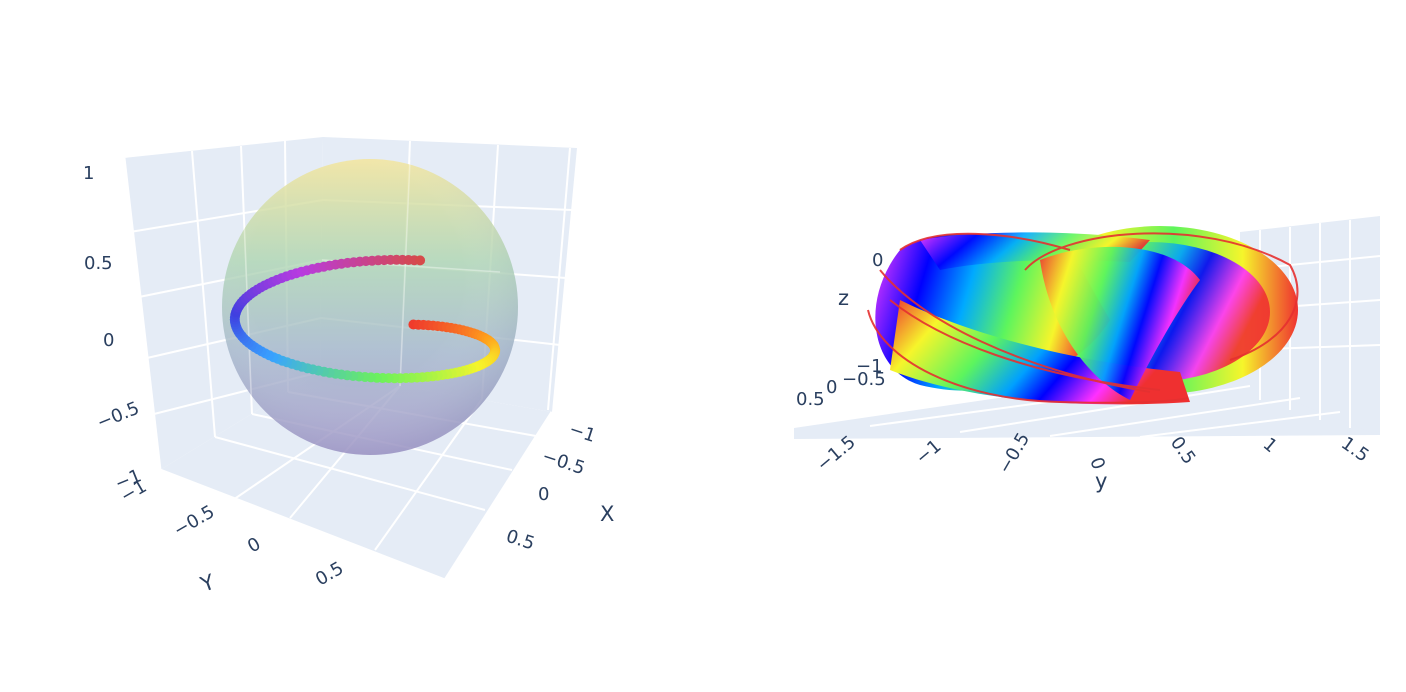 This screenshot has height=692, width=1406. Describe the element at coordinates (1101, 481) in the screenshot. I see `right-y-axis-title: y` at that location.